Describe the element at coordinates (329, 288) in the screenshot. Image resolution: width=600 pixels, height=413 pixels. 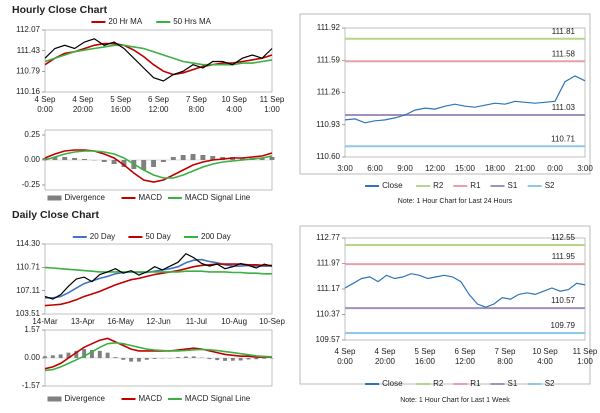
I see `y-tick-label: 111.17` at that location.